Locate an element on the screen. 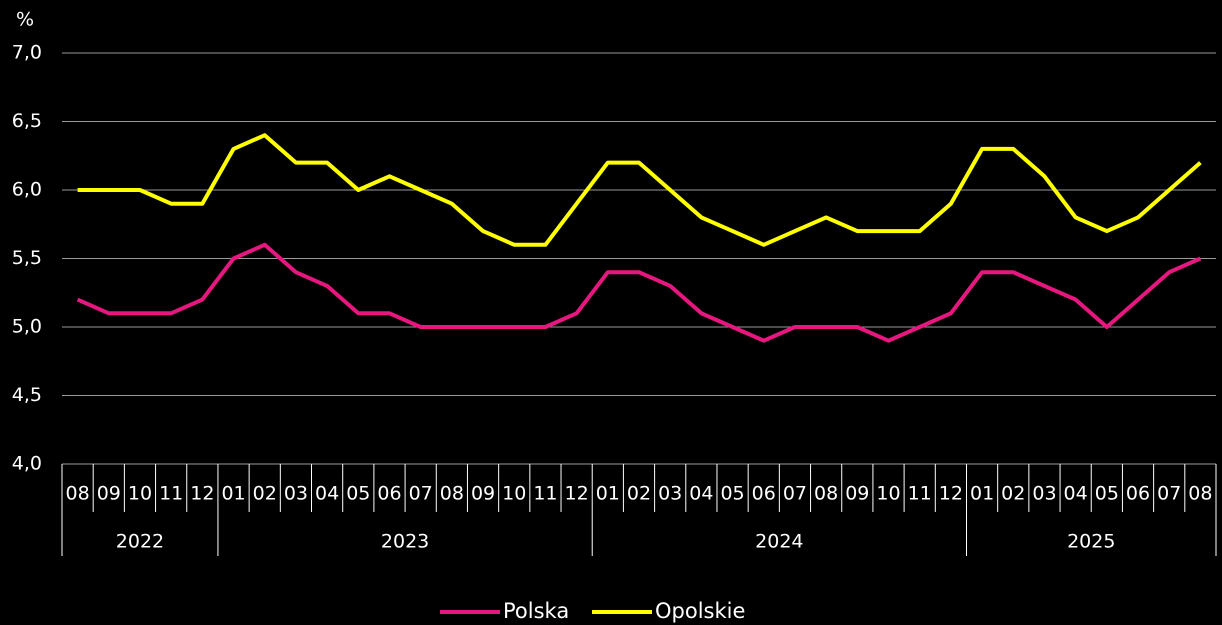  y-tick-label: 6,5 is located at coordinates (27, 121).